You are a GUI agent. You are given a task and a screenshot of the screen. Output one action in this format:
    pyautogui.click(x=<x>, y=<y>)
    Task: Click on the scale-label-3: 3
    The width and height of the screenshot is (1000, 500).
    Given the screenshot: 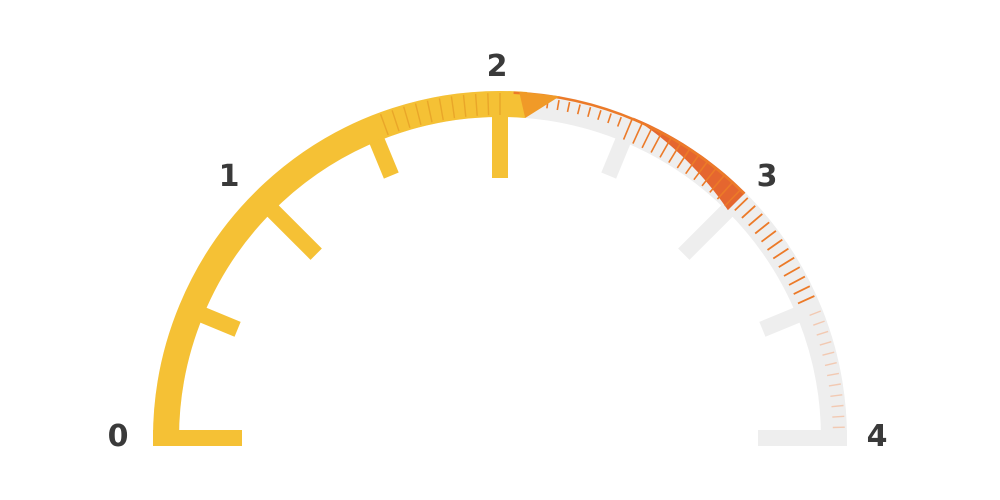 What is the action you would take?
    pyautogui.click(x=767, y=176)
    